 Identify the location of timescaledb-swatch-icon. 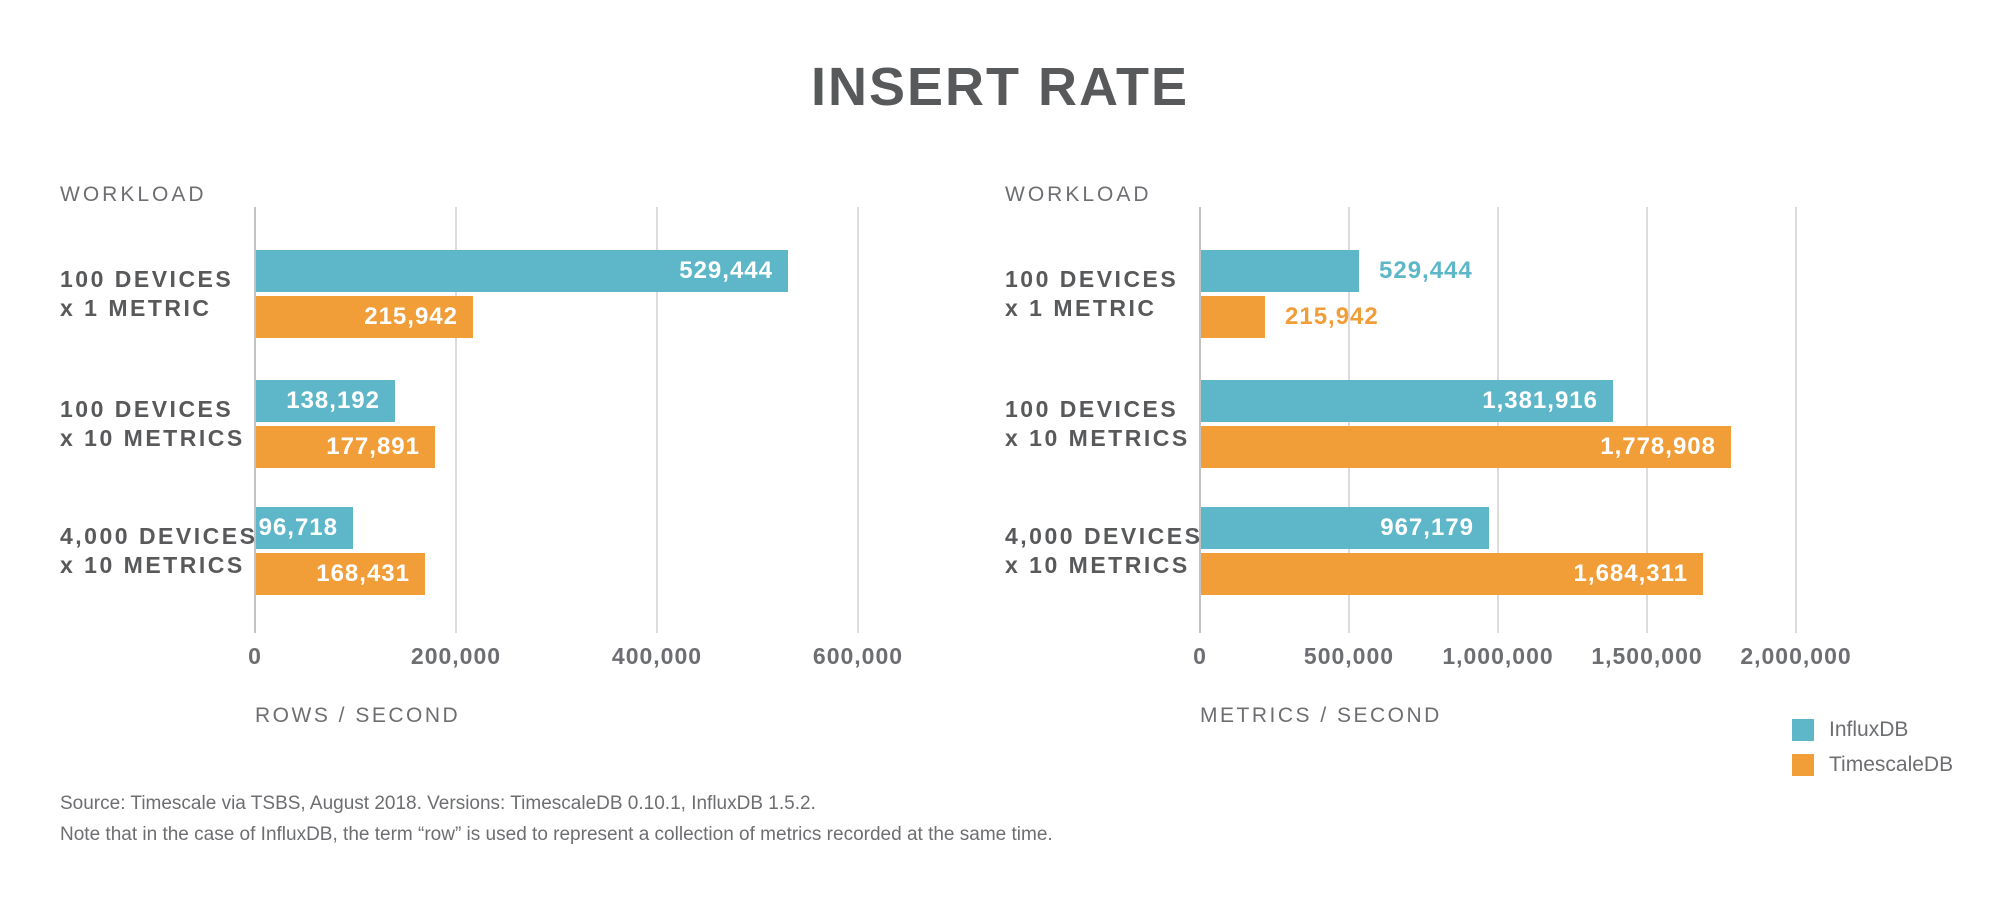
(1803, 765).